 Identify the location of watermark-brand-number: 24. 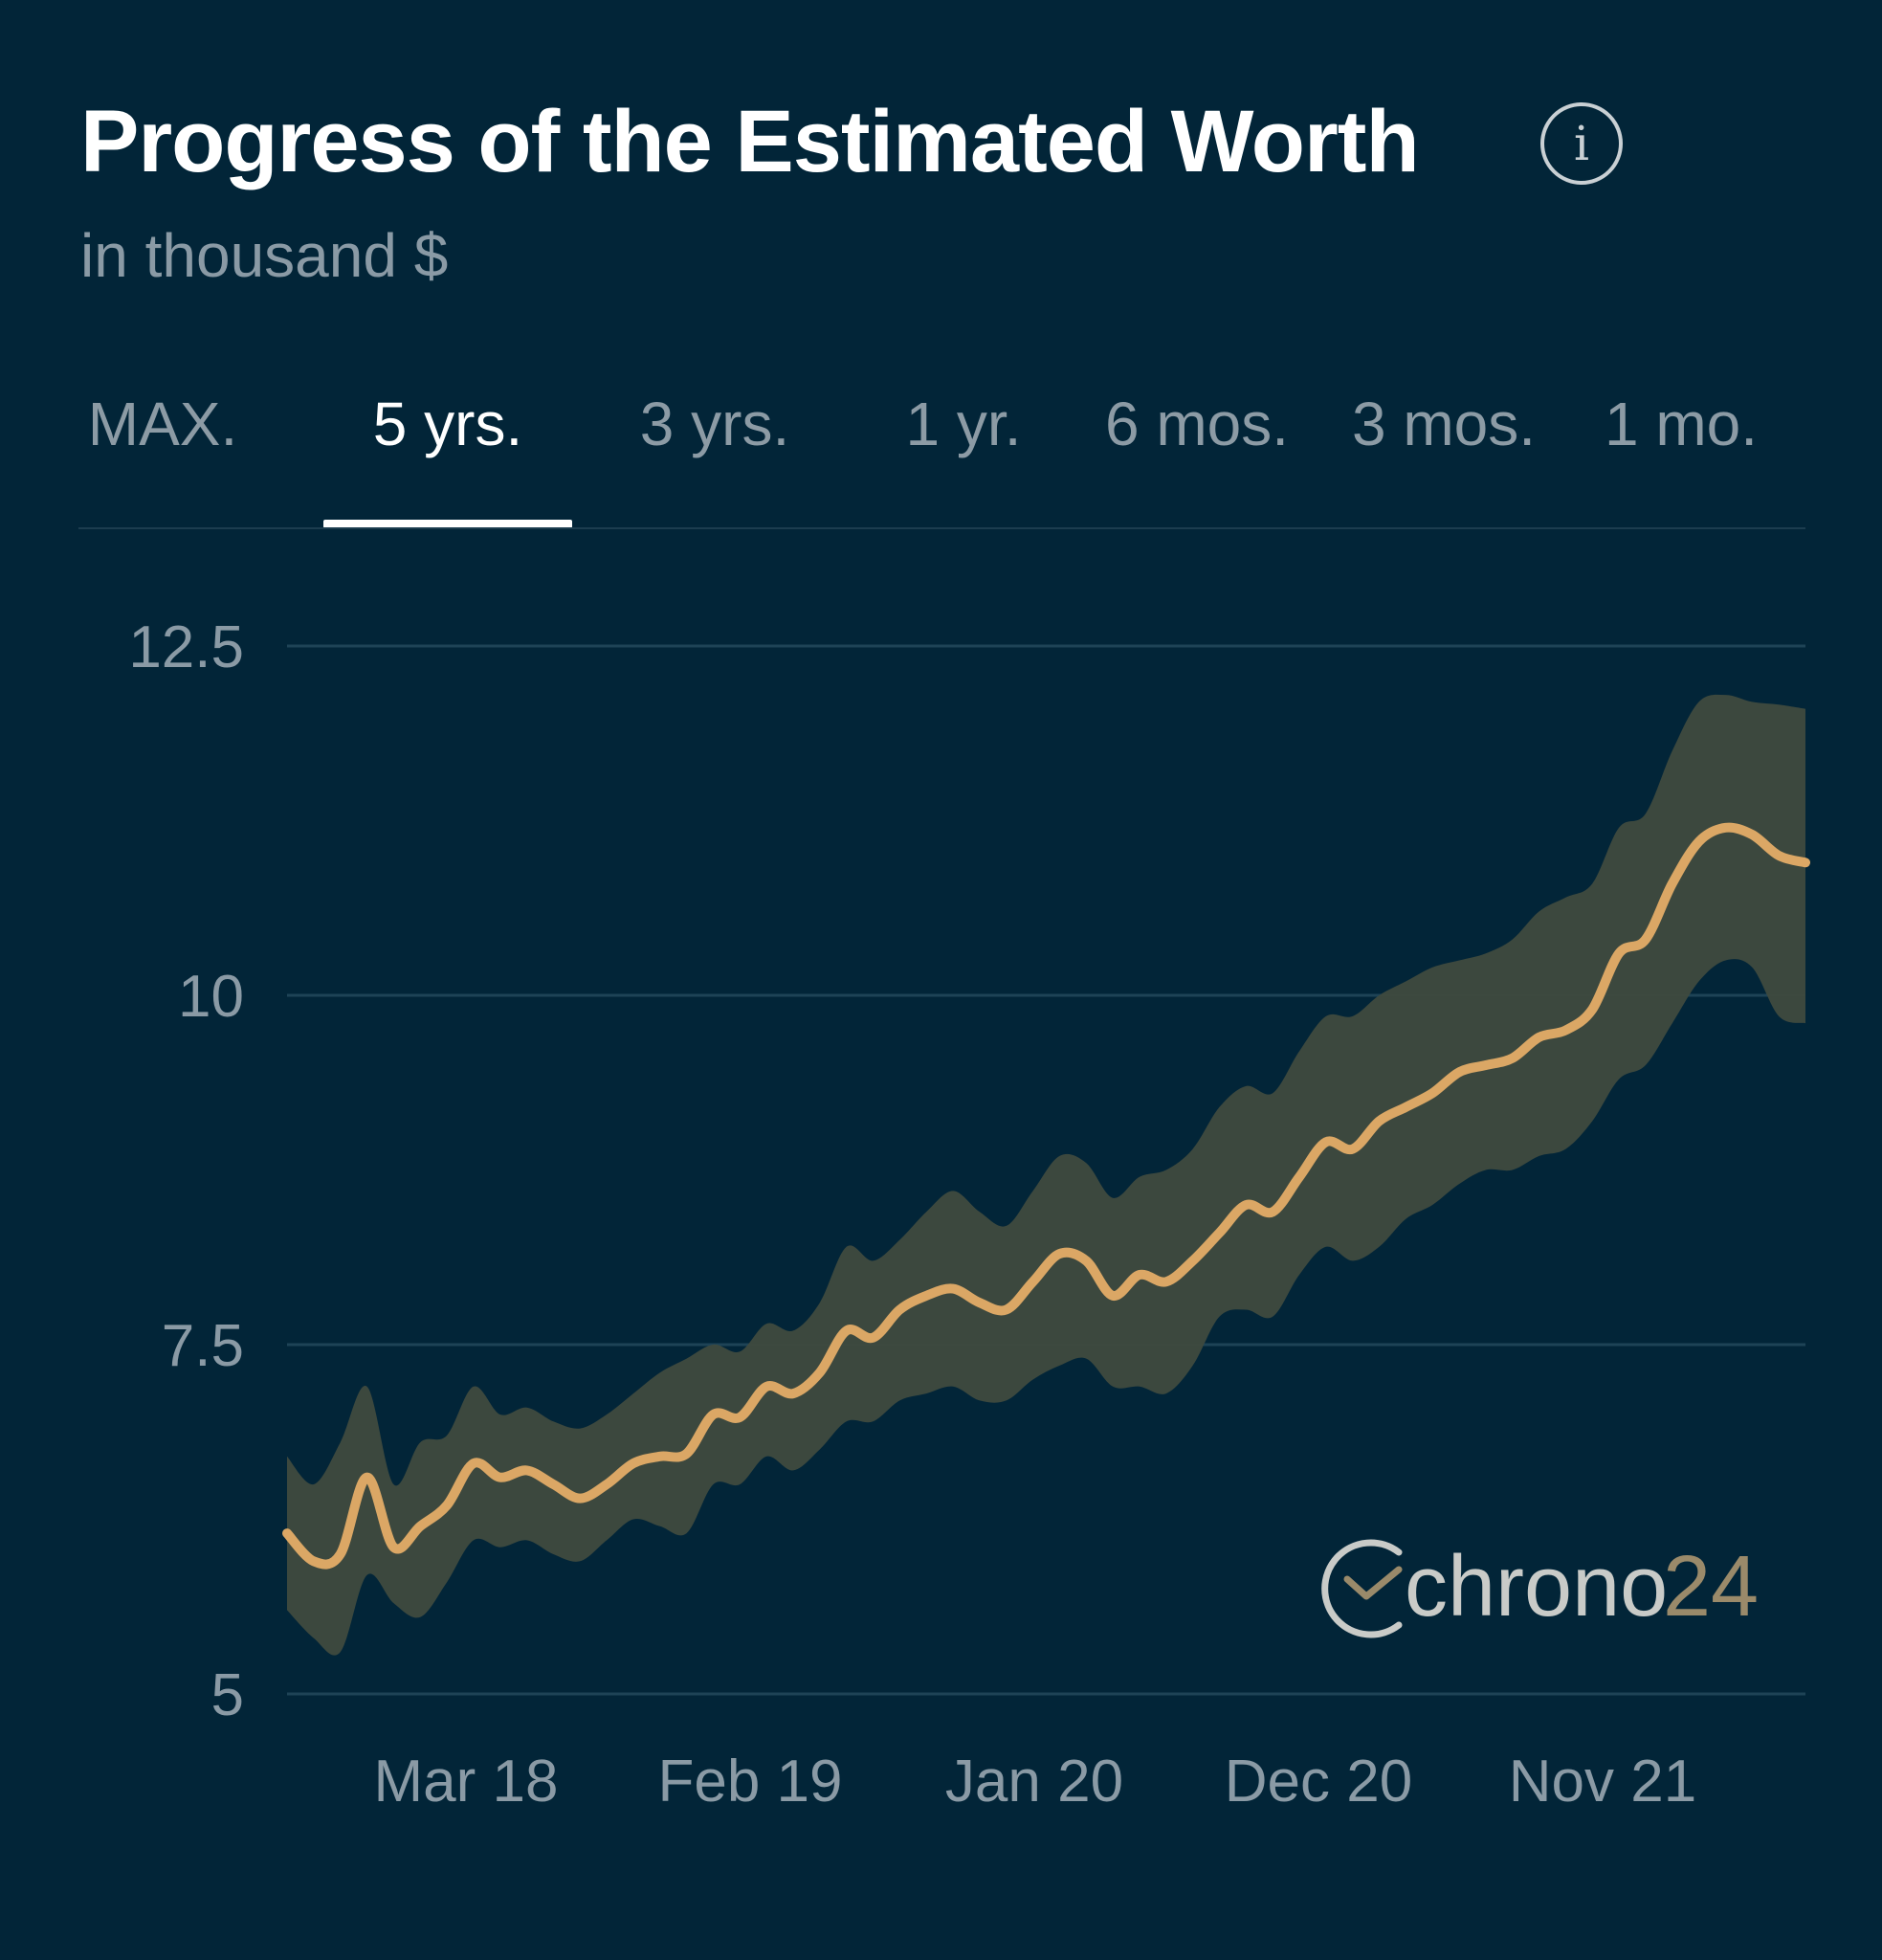
(1711, 1587).